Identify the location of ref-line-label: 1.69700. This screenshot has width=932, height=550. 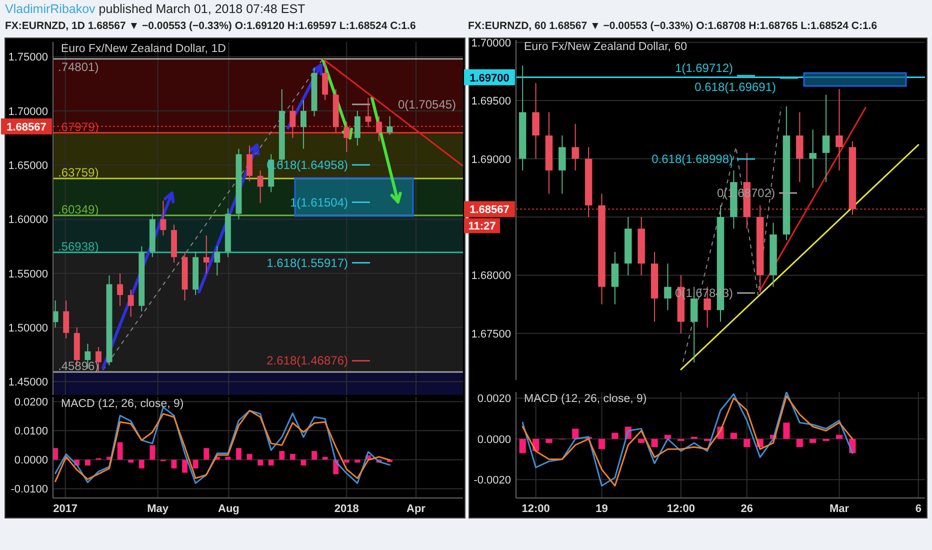
(490, 78).